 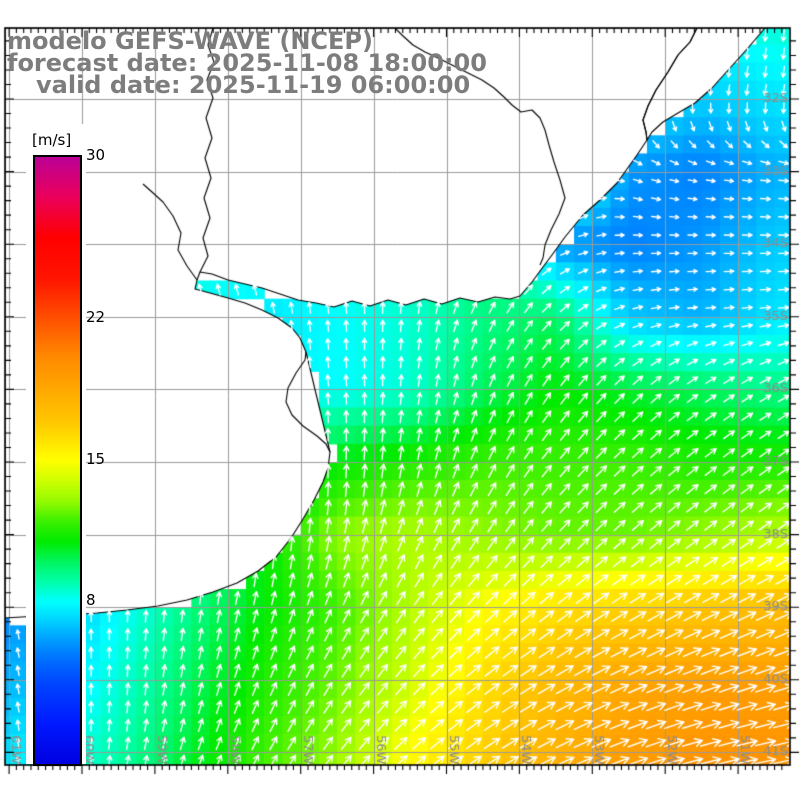 What do you see at coordinates (52, 140) in the screenshot?
I see `colorbar-unit-label: [m/s]` at bounding box center [52, 140].